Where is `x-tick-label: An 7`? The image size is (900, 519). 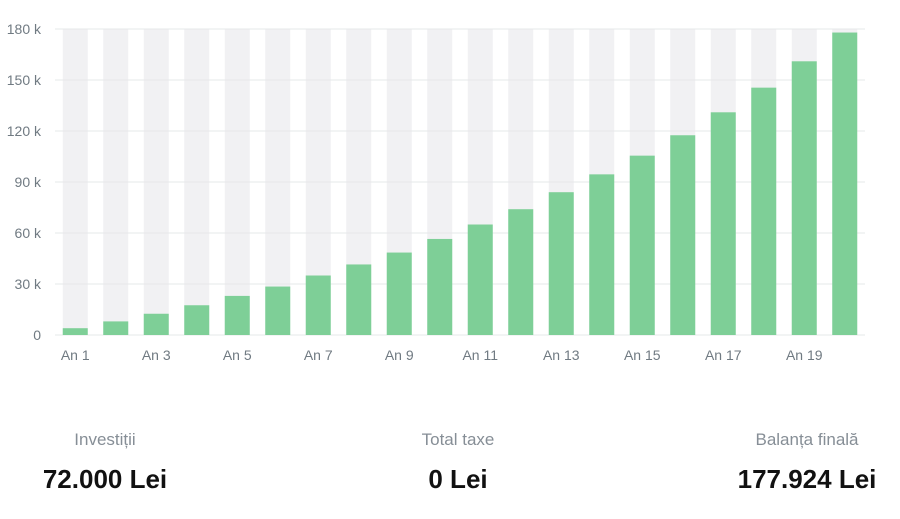
x-tick-label: An 7 is located at coordinates (318, 355).